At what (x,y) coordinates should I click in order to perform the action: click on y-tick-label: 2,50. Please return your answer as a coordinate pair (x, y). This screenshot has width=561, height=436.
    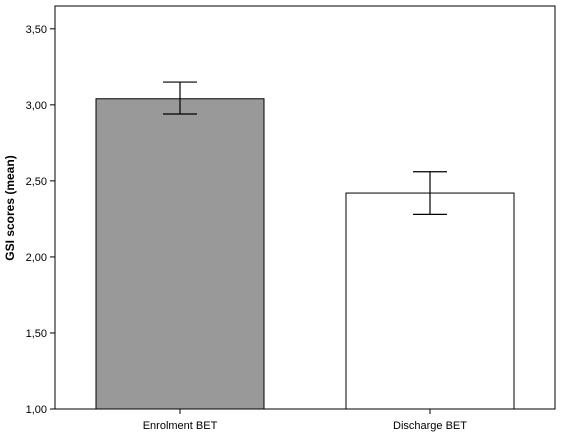
    Looking at the image, I should click on (36, 182).